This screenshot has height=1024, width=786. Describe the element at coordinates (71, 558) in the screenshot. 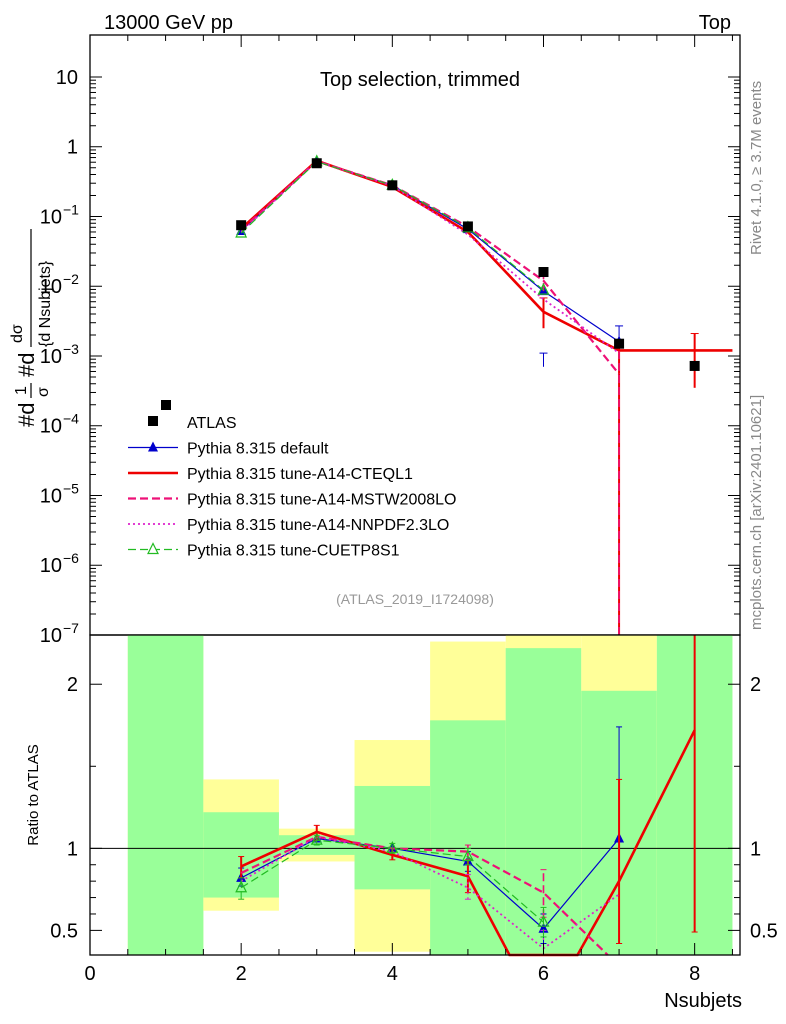

I see `main-y-tick-exponent: −6` at that location.